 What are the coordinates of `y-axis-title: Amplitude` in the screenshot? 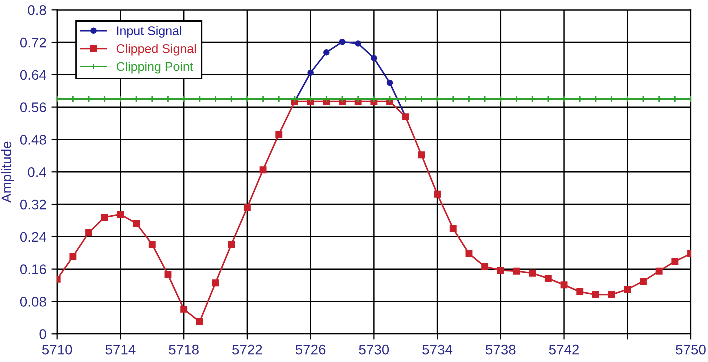 It's located at (7, 172).